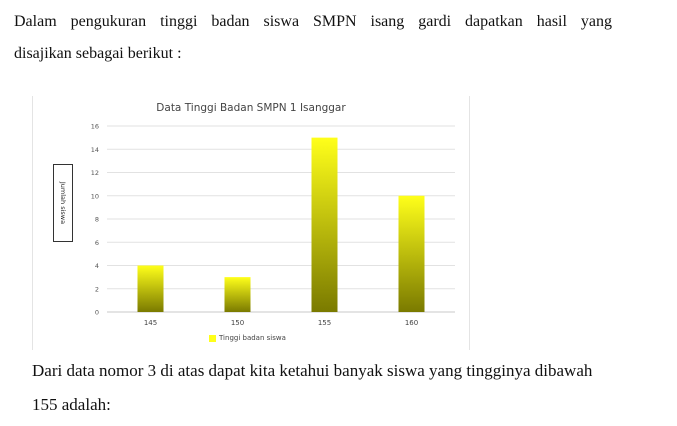  I want to click on y-tick-label: 14, so click(95, 150).